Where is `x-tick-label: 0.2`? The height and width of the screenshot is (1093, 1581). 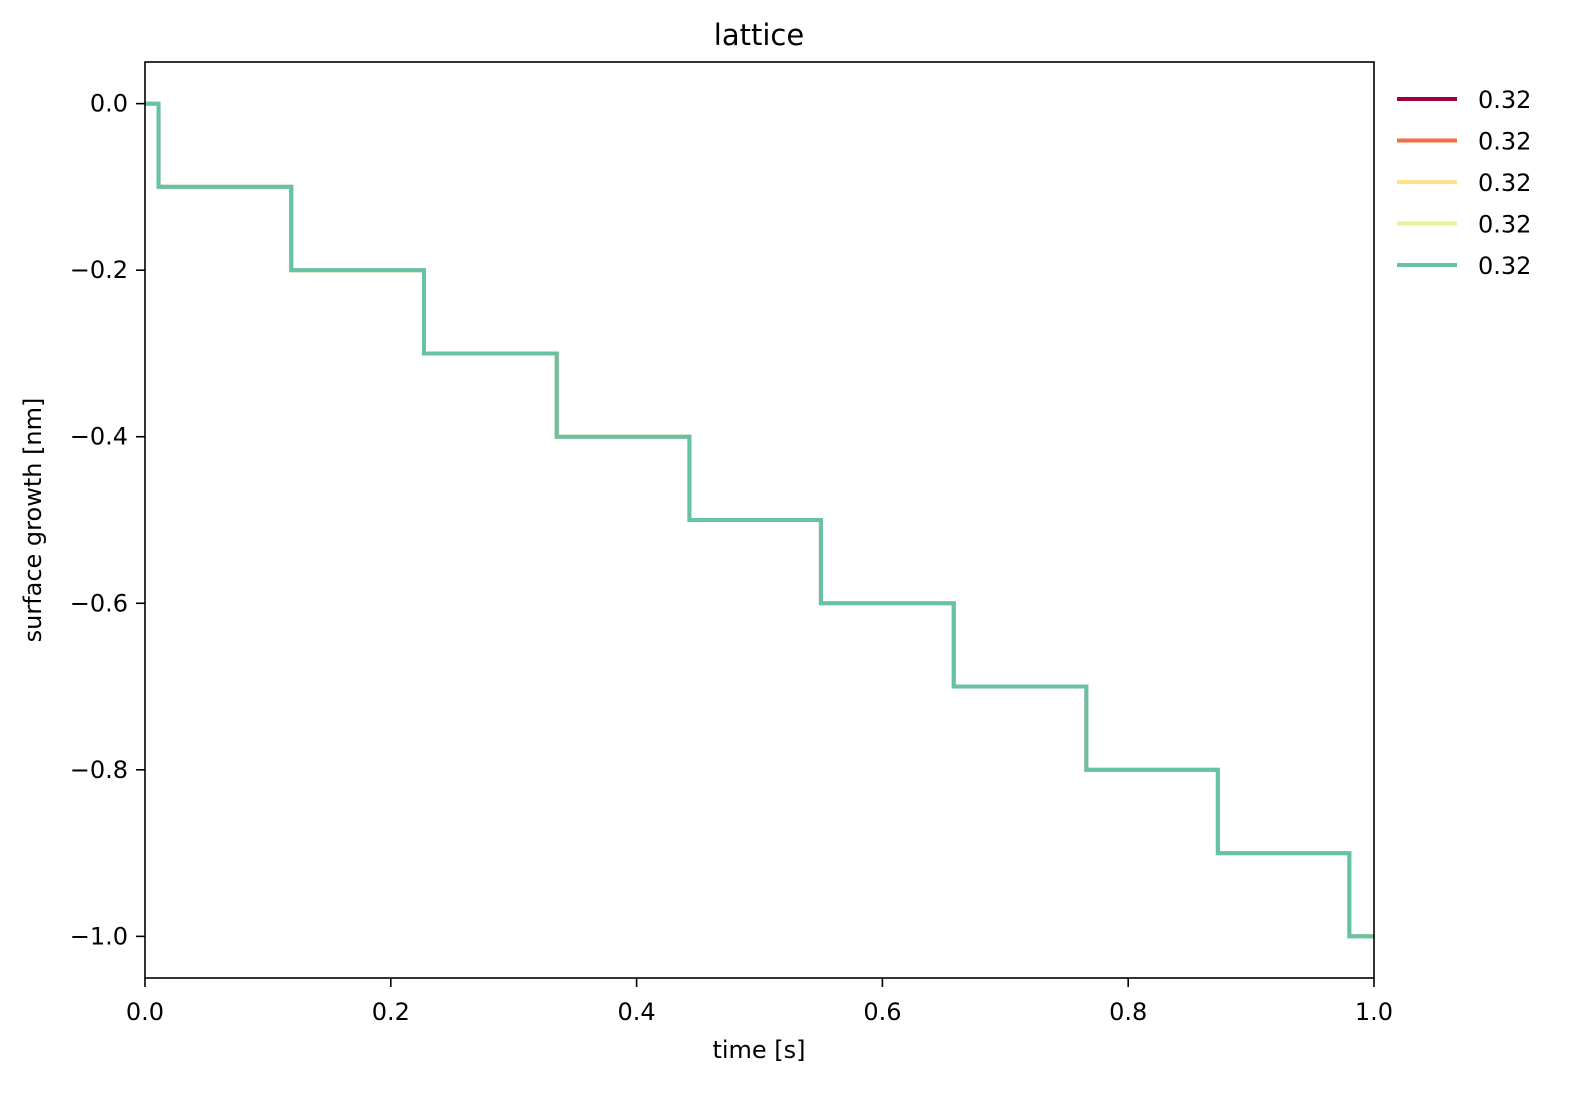 x-tick-label: 0.2 is located at coordinates (391, 1012).